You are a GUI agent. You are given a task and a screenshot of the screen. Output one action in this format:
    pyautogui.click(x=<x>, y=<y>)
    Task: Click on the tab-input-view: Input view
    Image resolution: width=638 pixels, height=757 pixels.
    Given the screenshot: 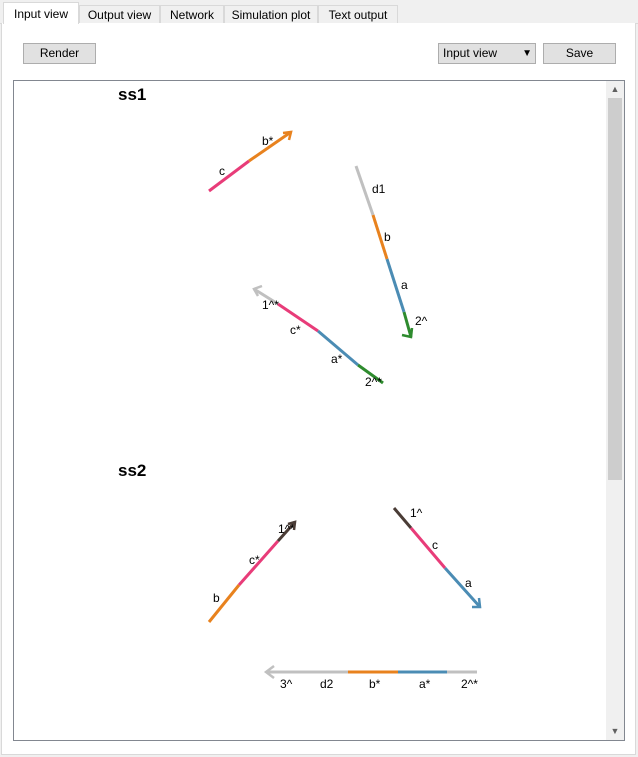 What is the action you would take?
    pyautogui.click(x=41, y=13)
    